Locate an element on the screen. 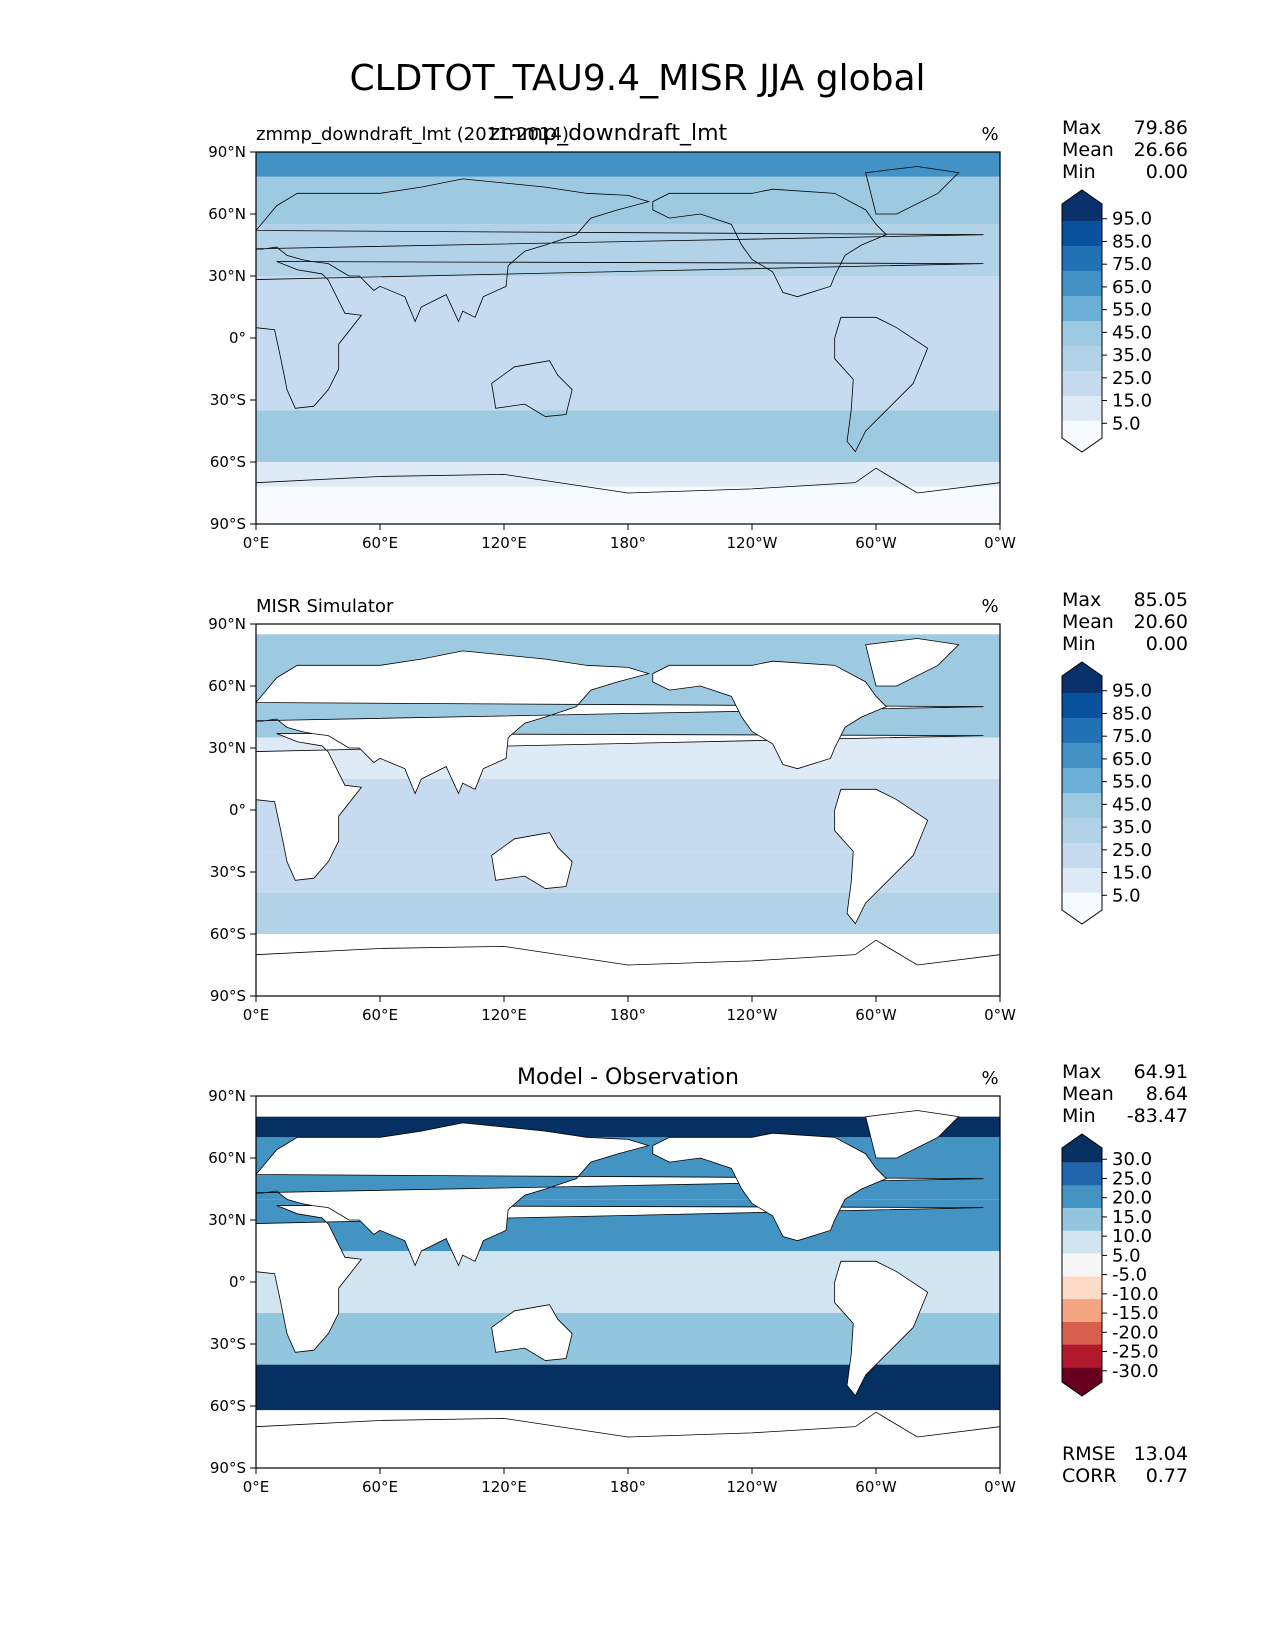 The width and height of the screenshot is (1275, 1650). y-tick-label: 60°N is located at coordinates (227, 214).